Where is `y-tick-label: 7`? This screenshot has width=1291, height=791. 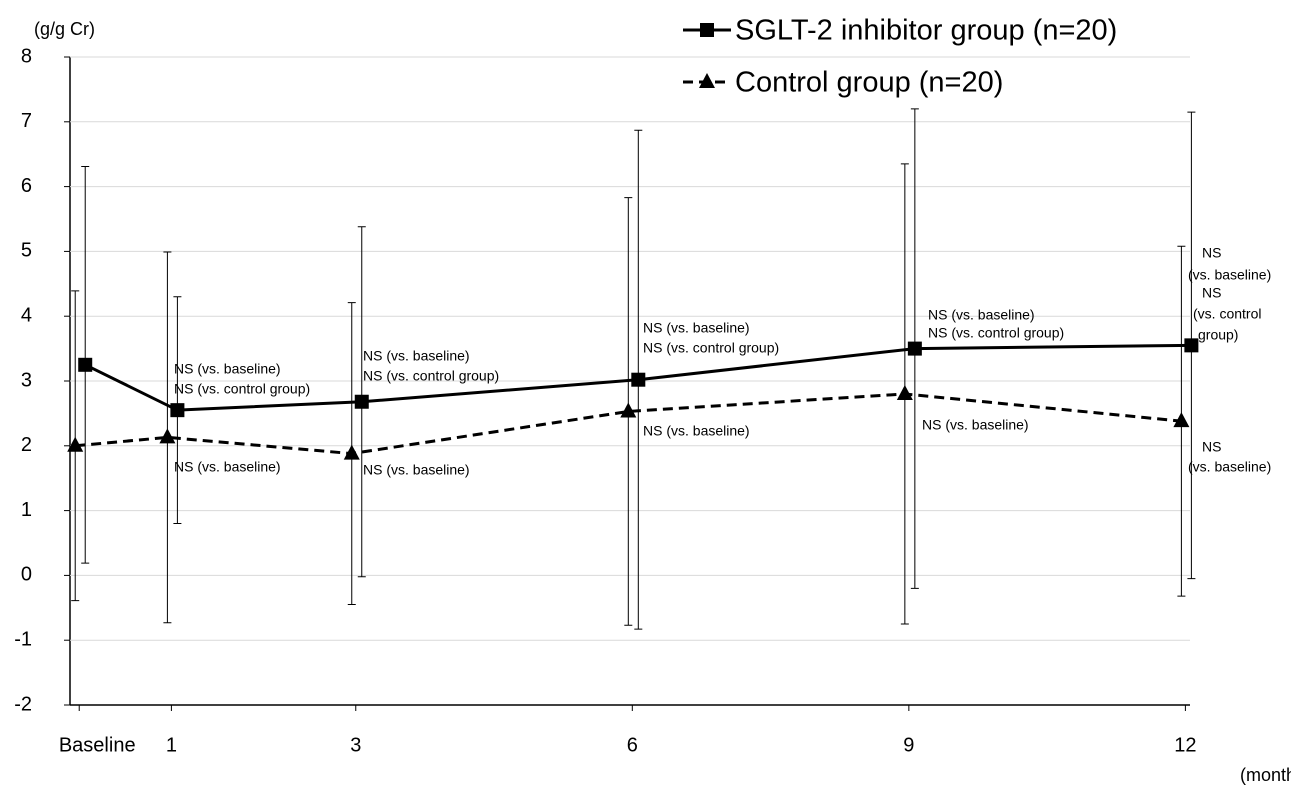
y-tick-label: 7 is located at coordinates (26, 121).